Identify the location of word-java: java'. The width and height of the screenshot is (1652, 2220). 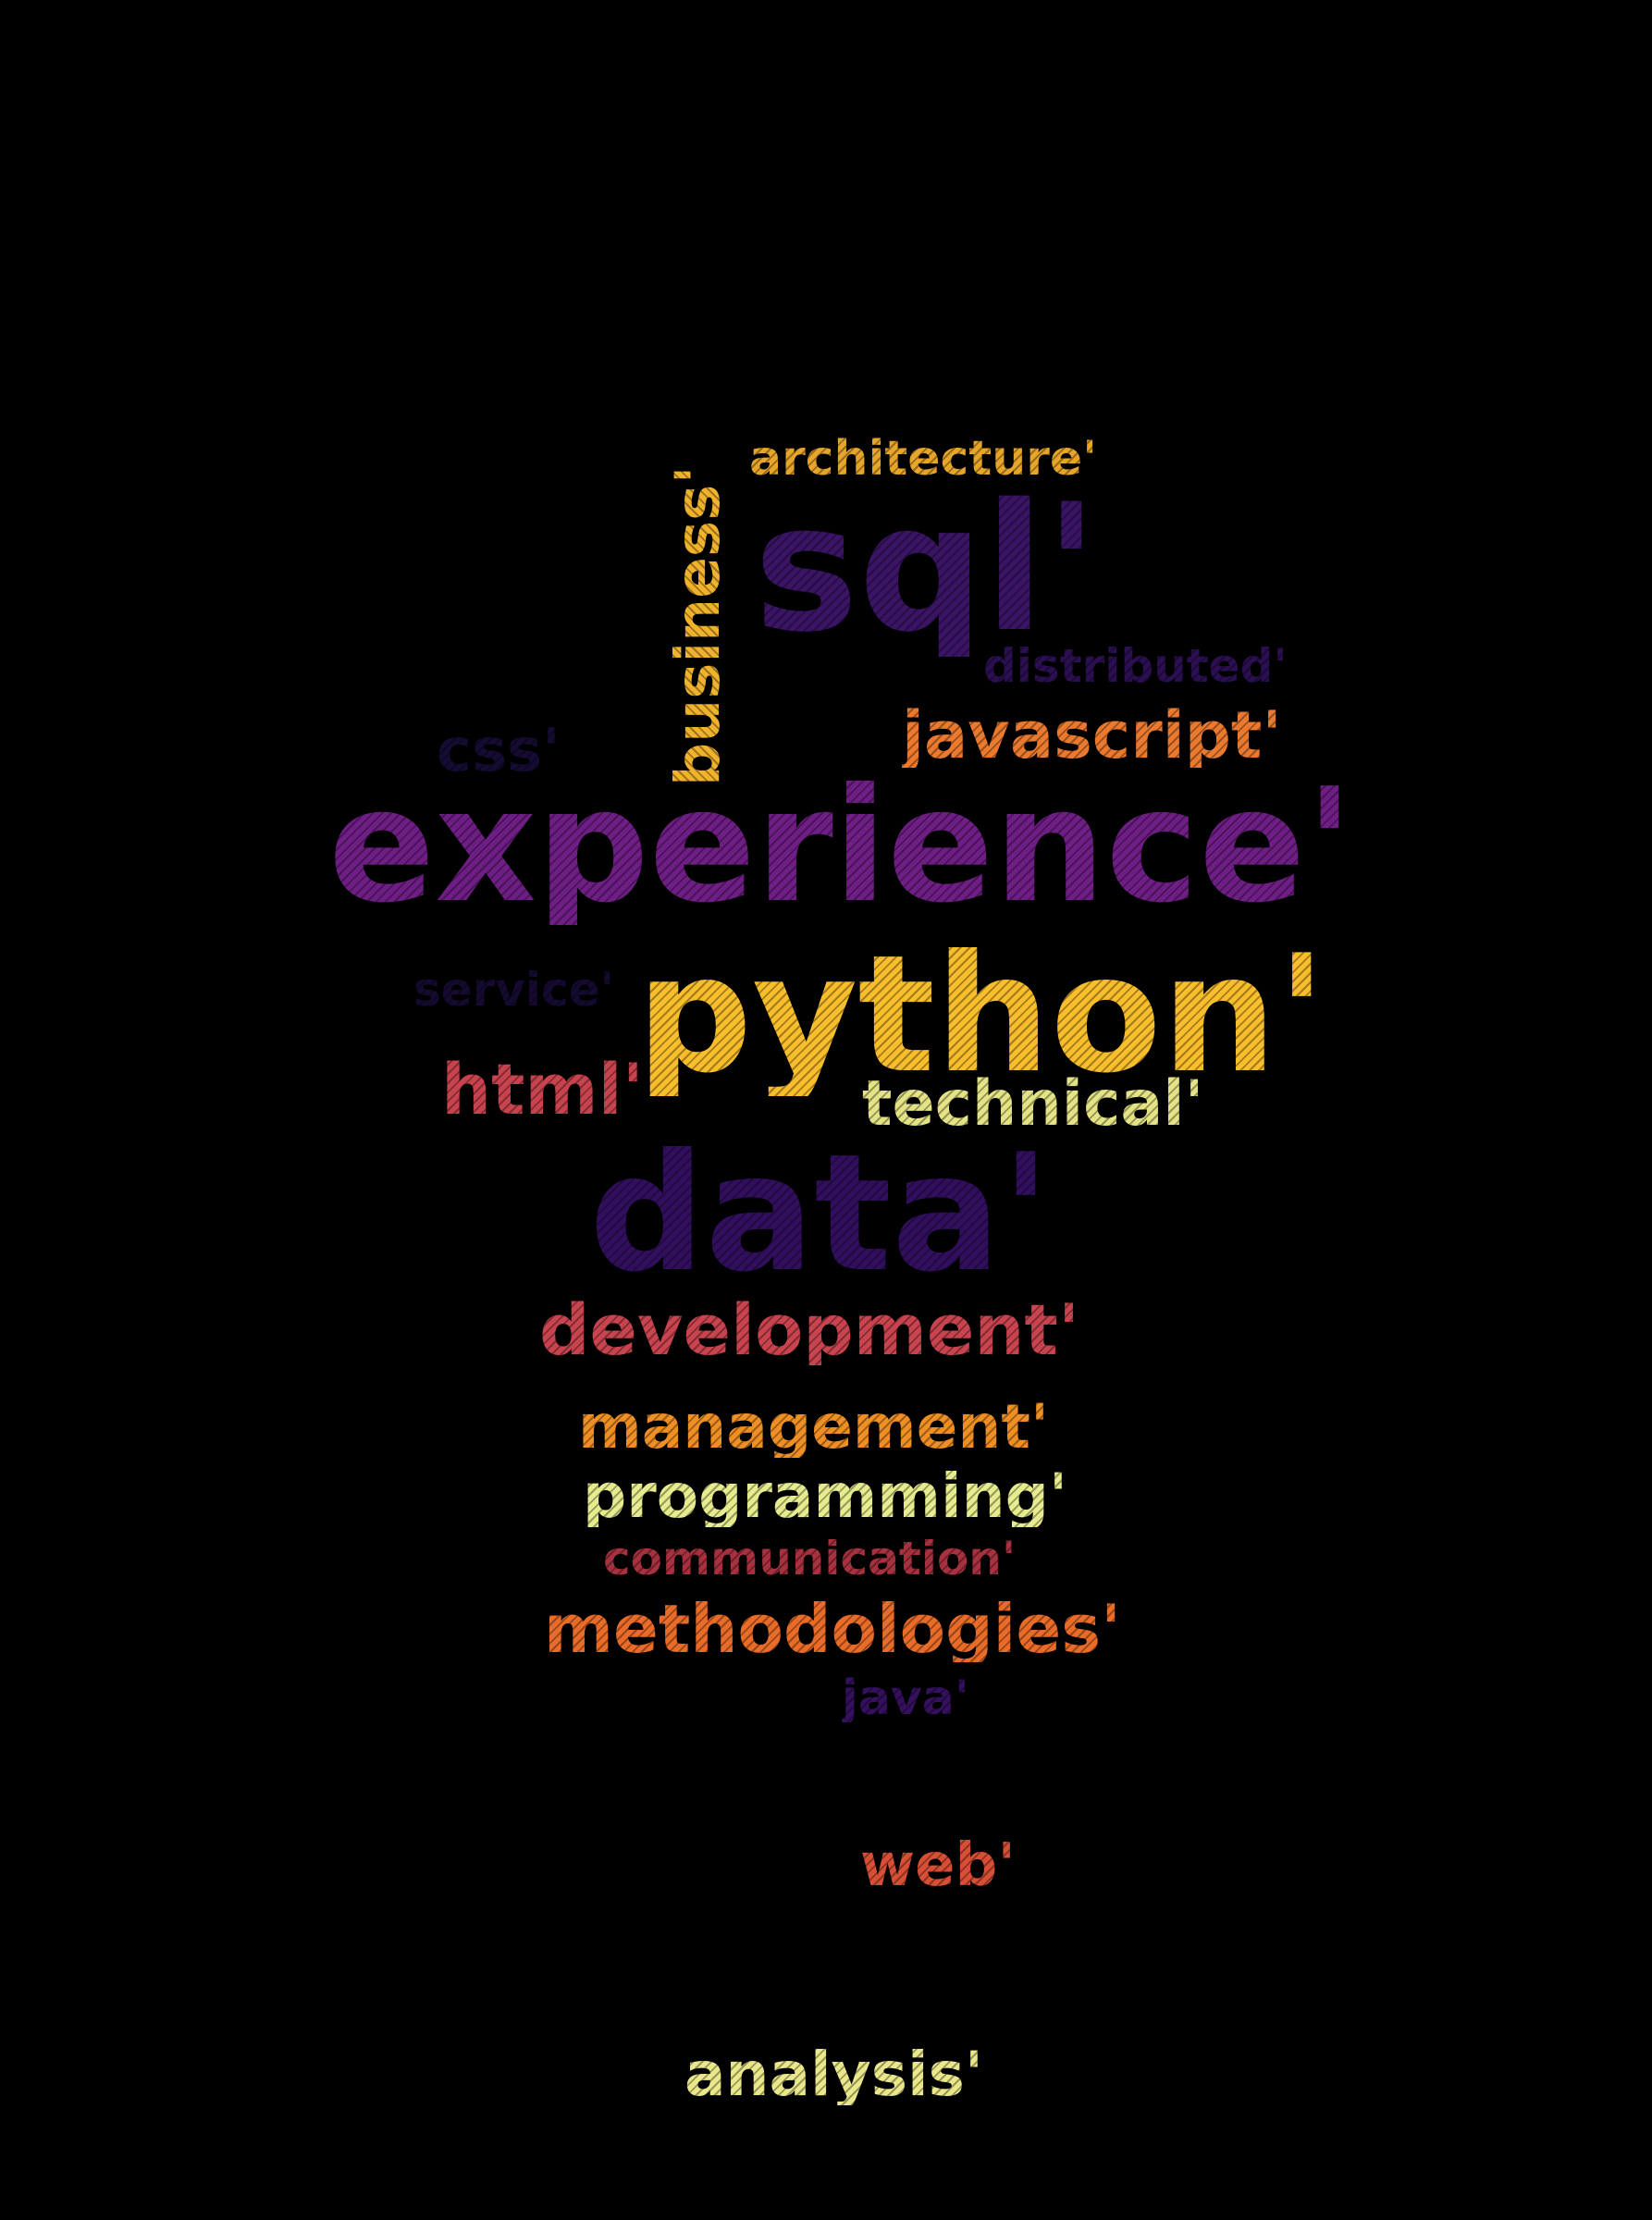
(905, 1699).